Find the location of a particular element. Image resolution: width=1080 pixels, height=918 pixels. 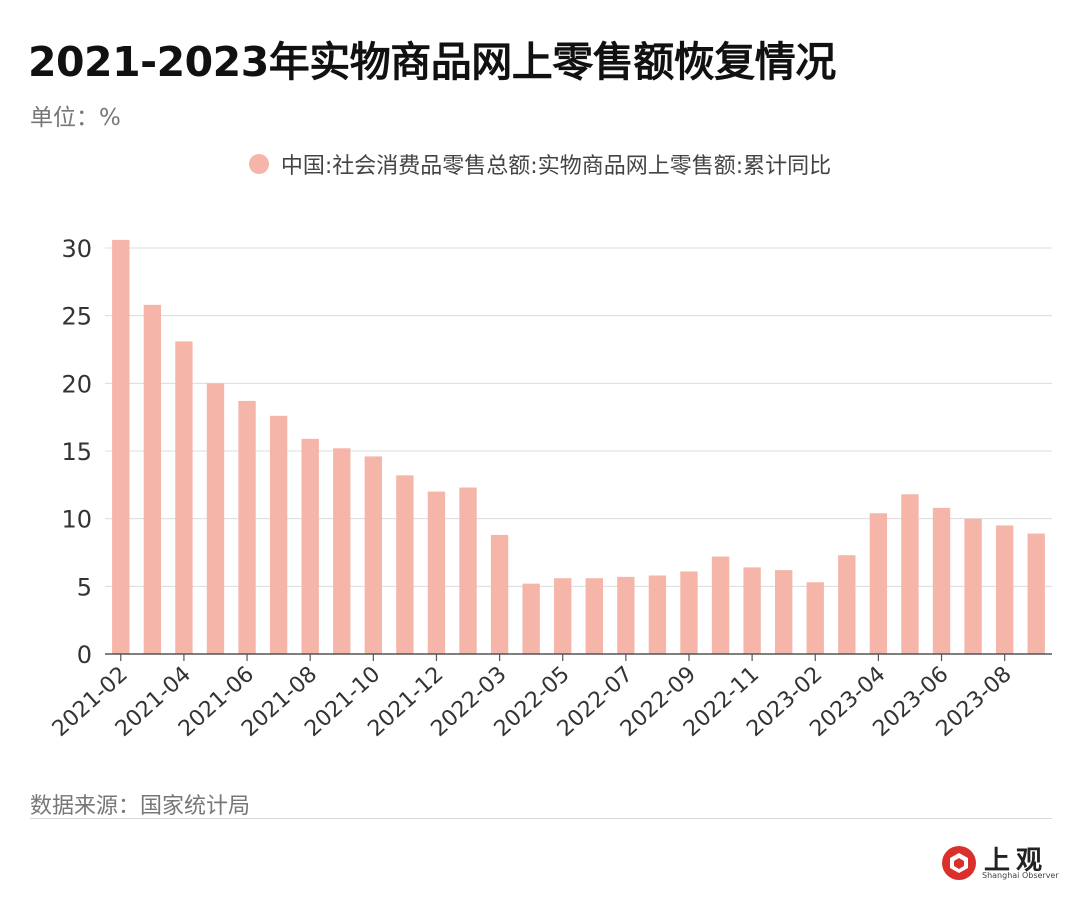

y-tick-label: 10 is located at coordinates (76, 520).